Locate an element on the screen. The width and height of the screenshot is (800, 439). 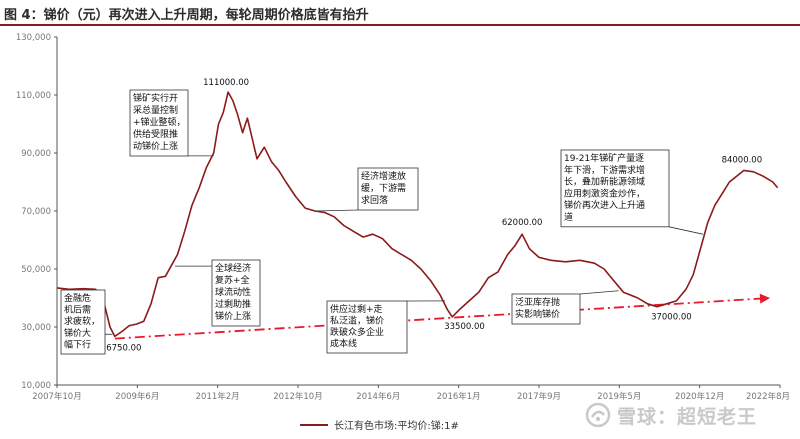
trend-line is located at coordinates (440, 318).